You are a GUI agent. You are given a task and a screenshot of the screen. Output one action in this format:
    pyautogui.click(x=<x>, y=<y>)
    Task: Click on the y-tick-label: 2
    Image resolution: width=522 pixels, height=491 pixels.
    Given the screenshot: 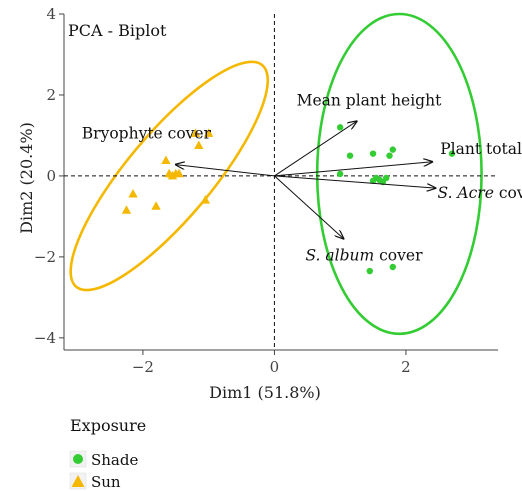 What is the action you would take?
    pyautogui.click(x=51, y=95)
    